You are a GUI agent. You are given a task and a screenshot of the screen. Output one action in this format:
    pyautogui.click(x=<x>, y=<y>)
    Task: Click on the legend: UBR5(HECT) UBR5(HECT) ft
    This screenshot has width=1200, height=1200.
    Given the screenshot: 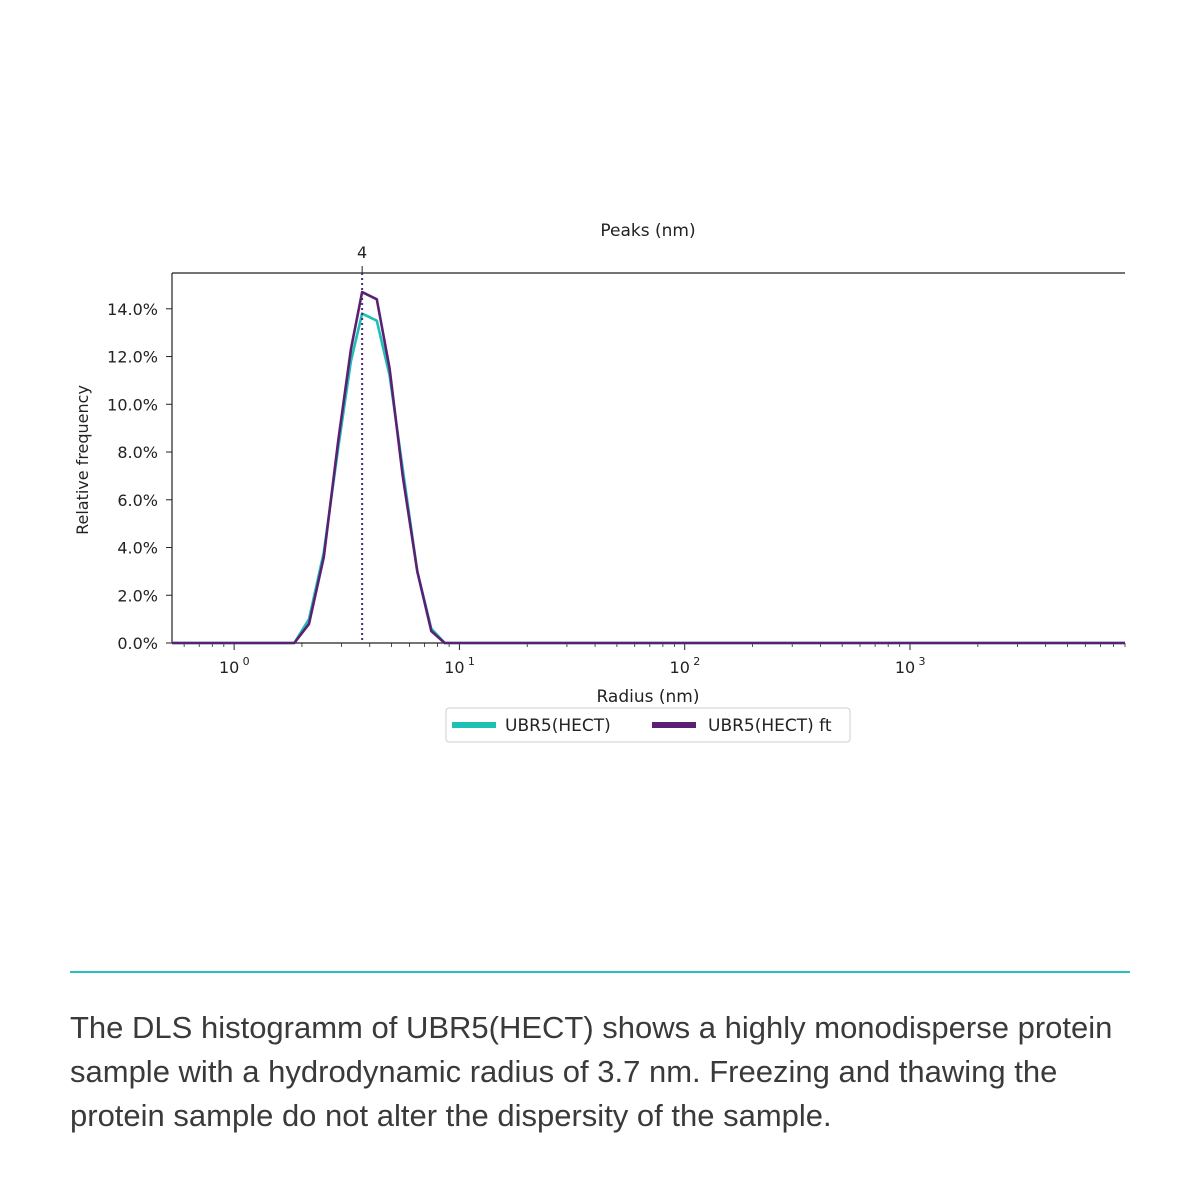 What is the action you would take?
    pyautogui.click(x=648, y=725)
    